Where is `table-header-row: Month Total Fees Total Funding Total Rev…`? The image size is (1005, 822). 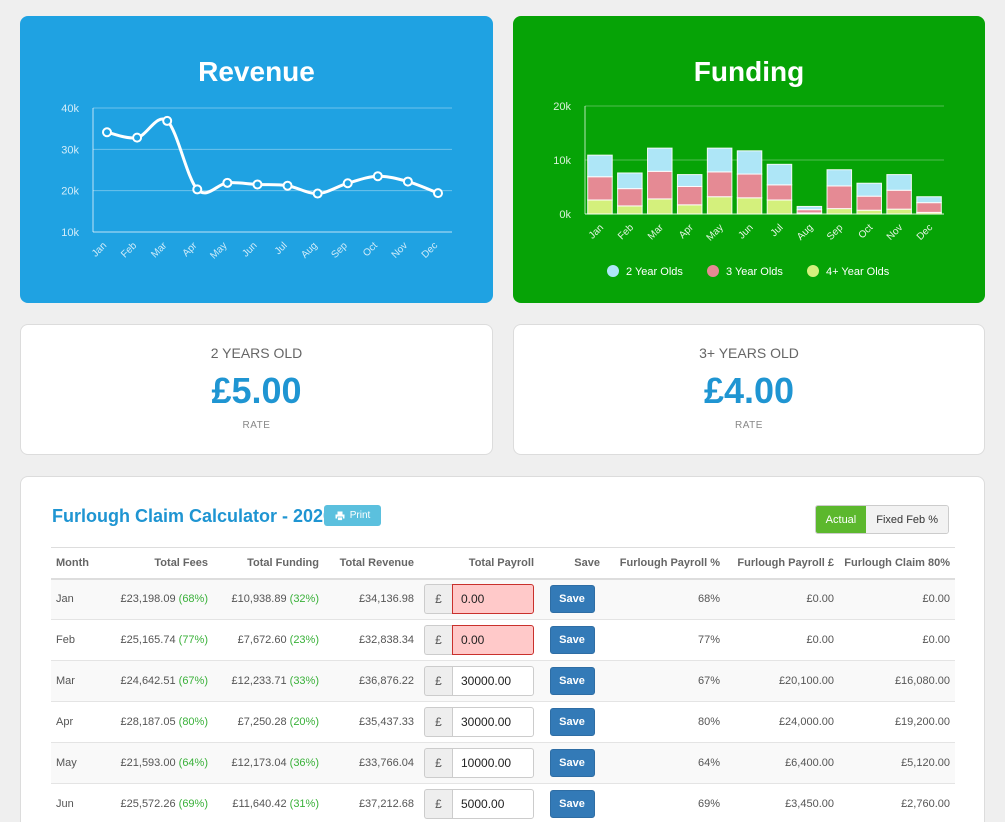 table-header-row: Month Total Fees Total Funding Total Rev… is located at coordinates (503, 563).